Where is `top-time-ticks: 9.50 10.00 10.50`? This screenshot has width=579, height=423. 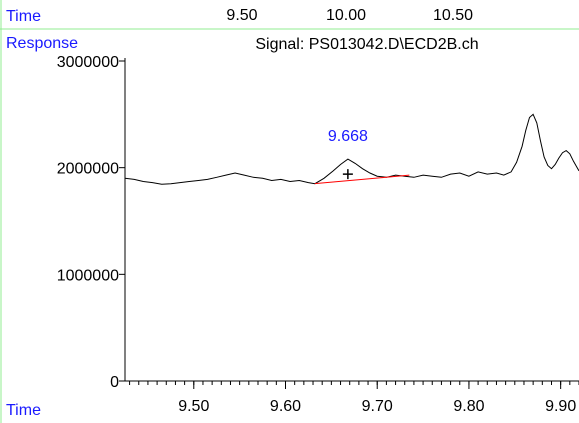
top-time-ticks: 9.50 10.00 10.50 is located at coordinates (349, 15).